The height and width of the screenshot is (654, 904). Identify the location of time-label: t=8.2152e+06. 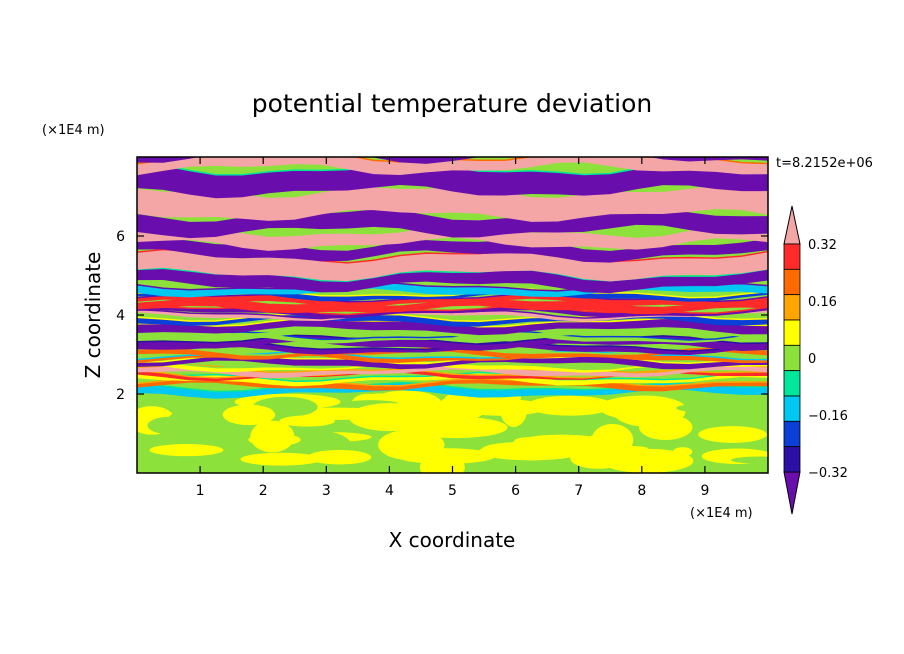
(824, 163).